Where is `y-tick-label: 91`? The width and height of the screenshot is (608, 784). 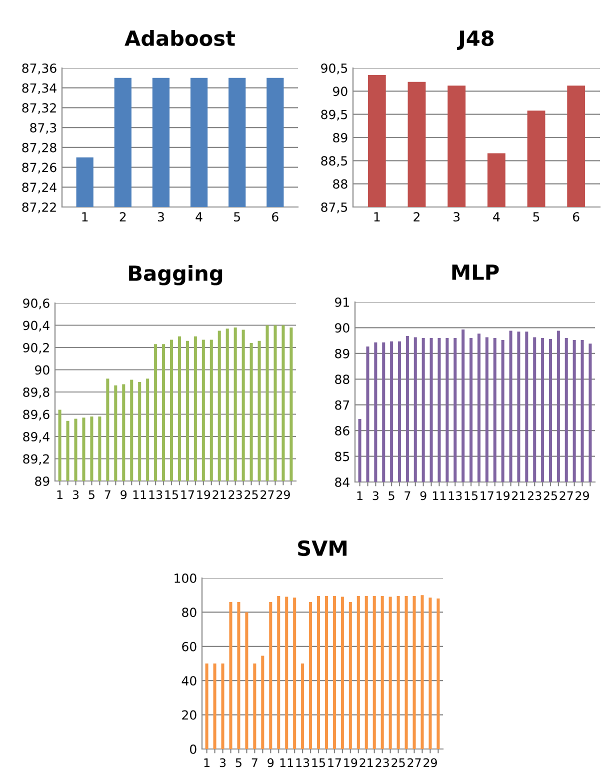 y-tick-label: 91 is located at coordinates (342, 302).